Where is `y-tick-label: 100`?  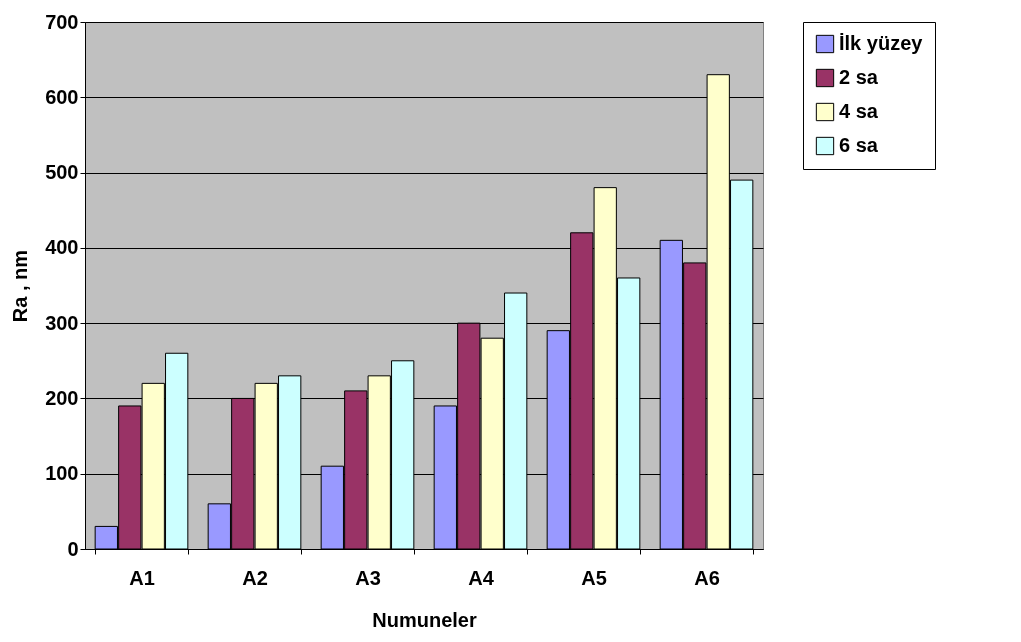 y-tick-label: 100 is located at coordinates (62, 473).